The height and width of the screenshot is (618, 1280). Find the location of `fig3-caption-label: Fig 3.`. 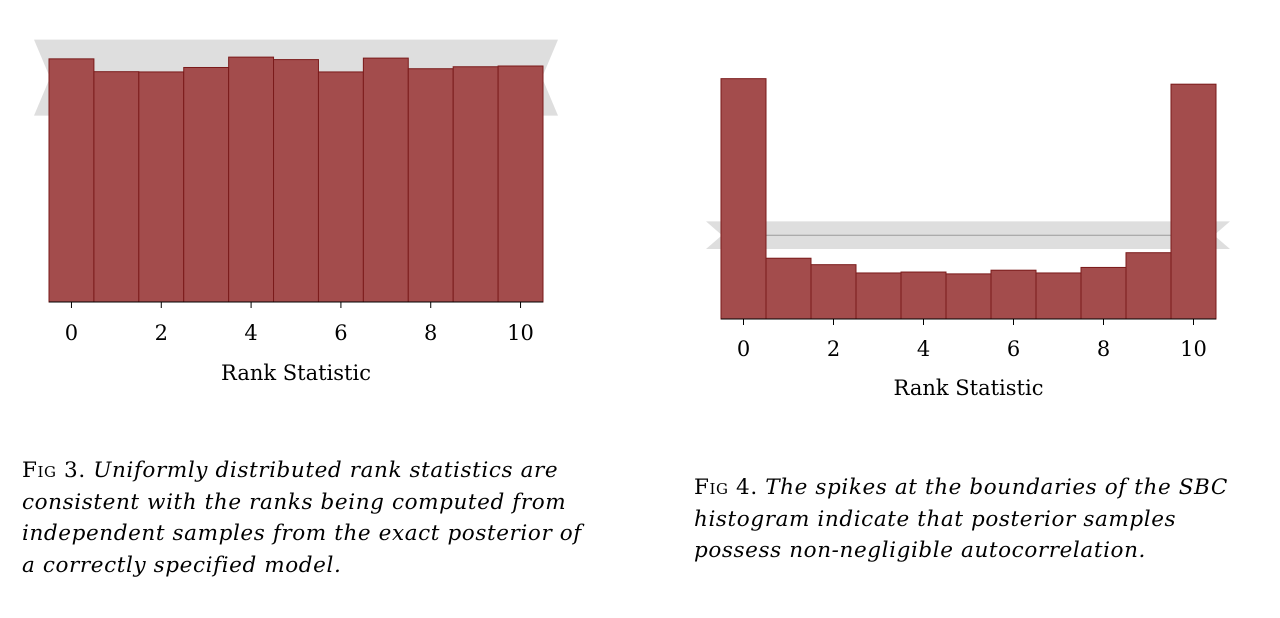

fig3-caption-label: Fig 3. is located at coordinates (54, 470).